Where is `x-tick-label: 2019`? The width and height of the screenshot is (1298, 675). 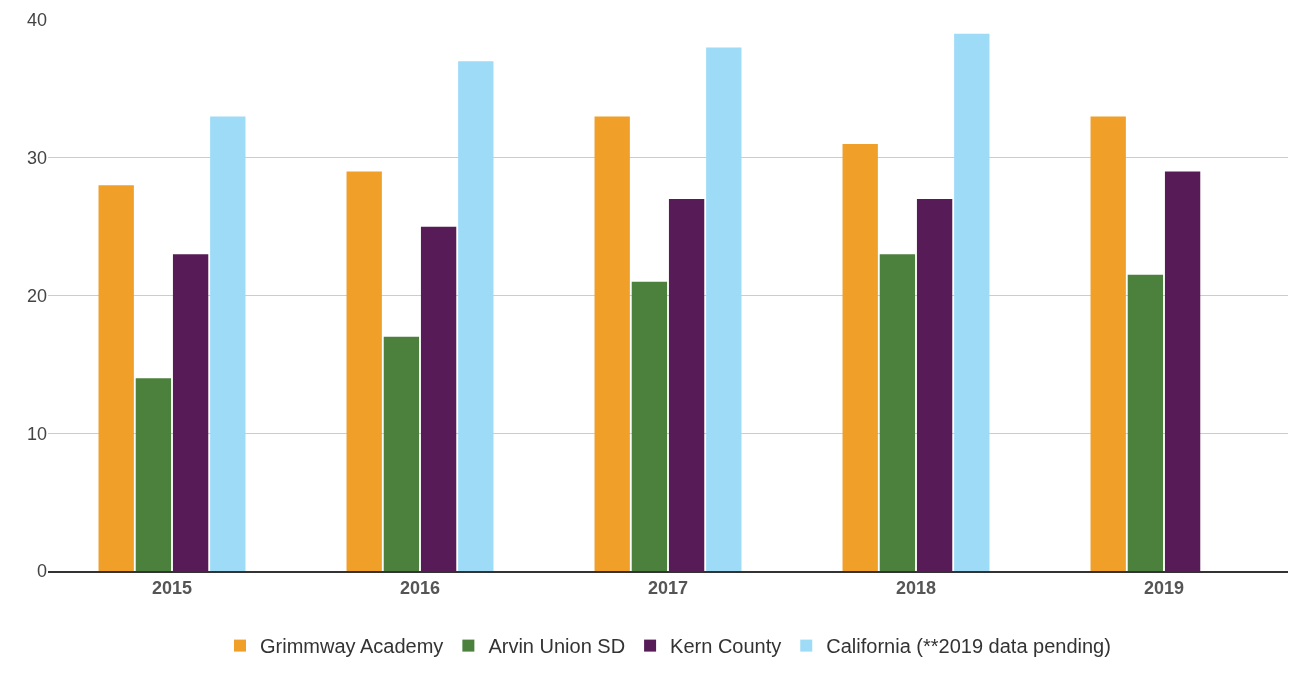
x-tick-label: 2019 is located at coordinates (1164, 588).